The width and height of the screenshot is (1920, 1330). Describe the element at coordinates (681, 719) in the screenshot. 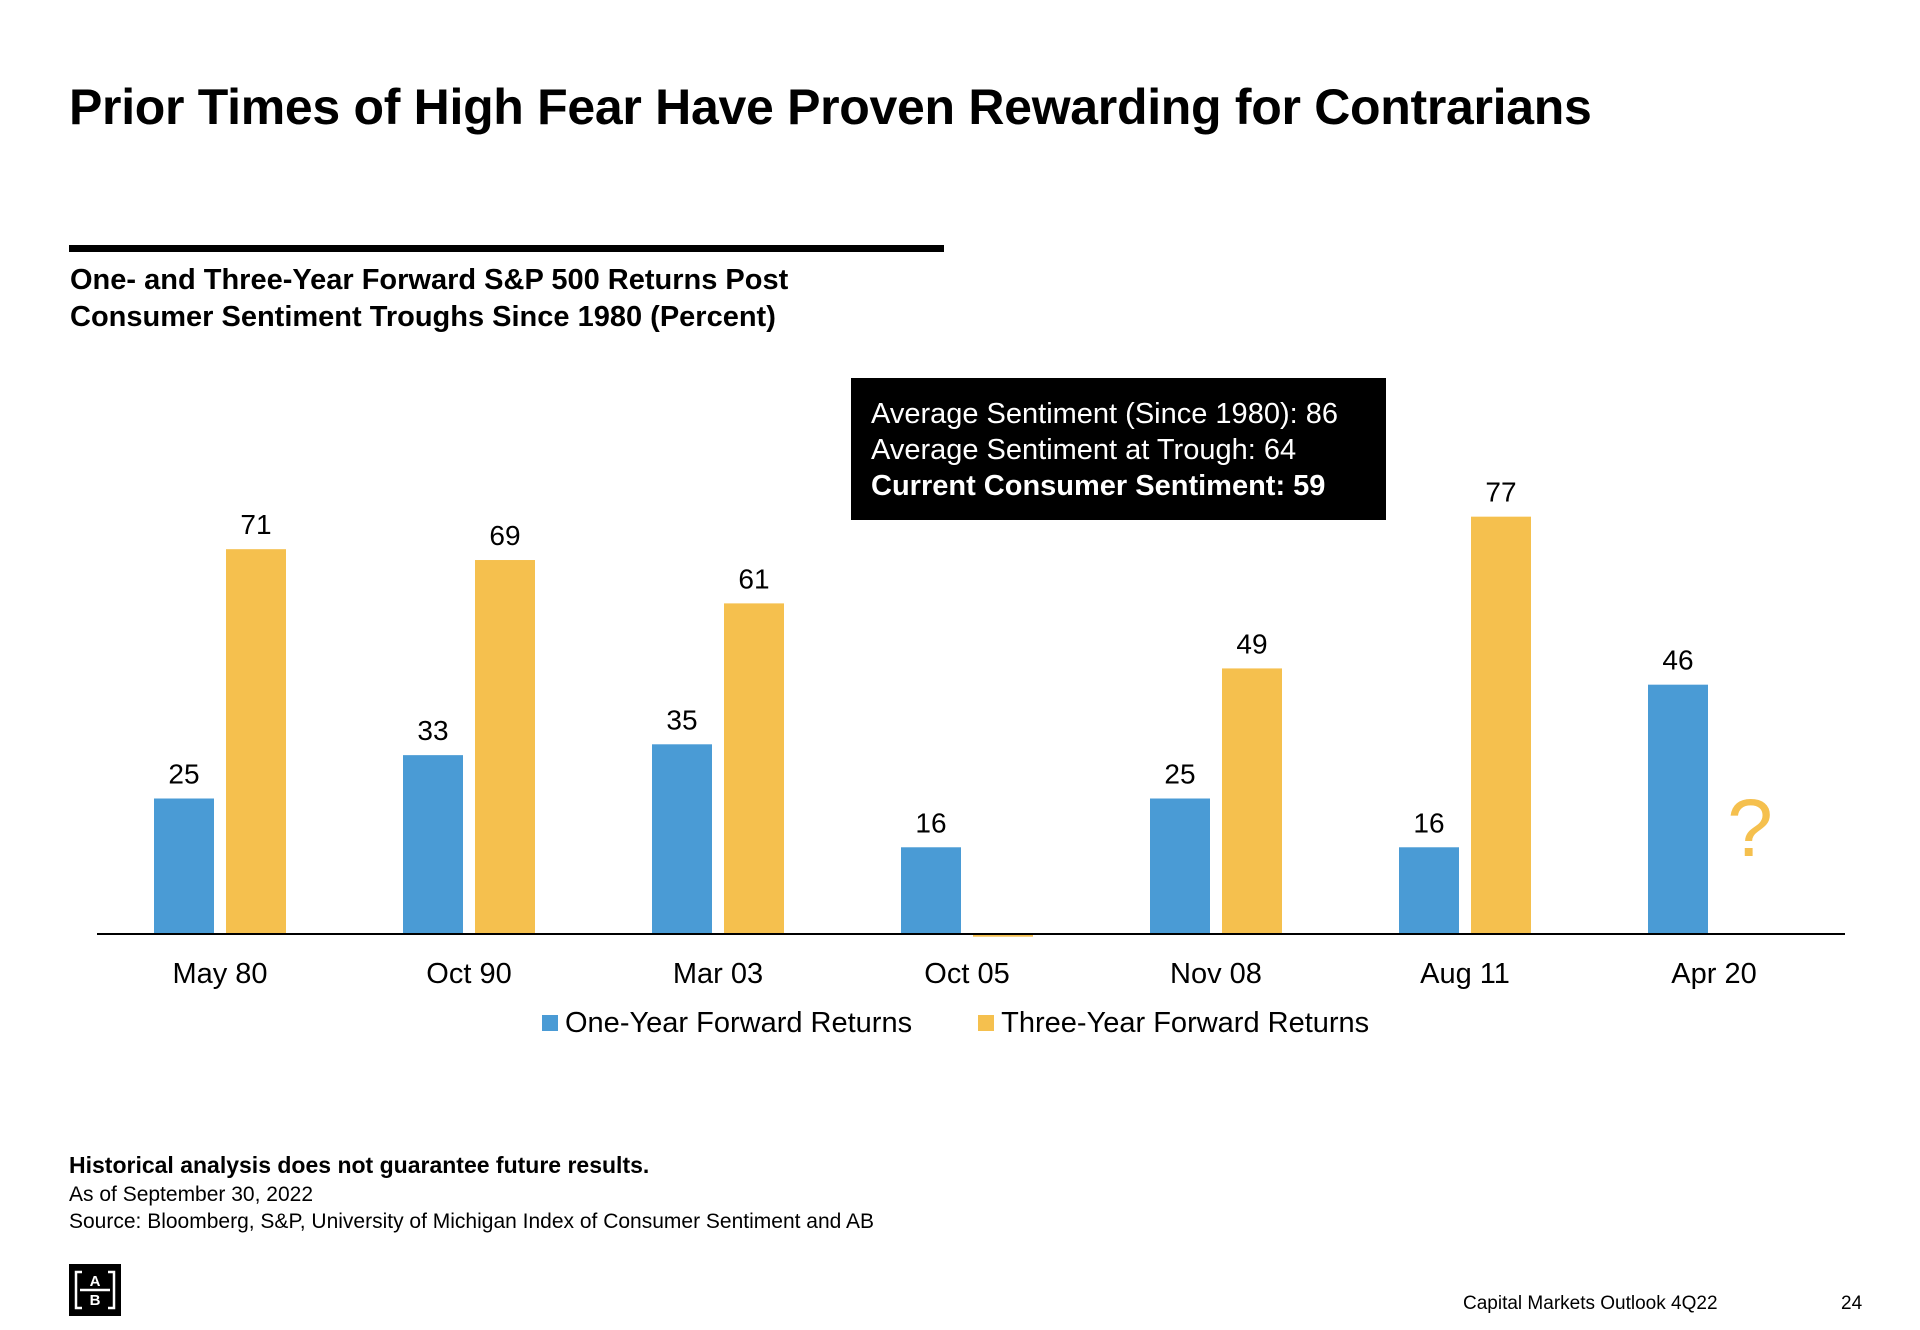

I see `data-label-one-year-2: 35` at that location.